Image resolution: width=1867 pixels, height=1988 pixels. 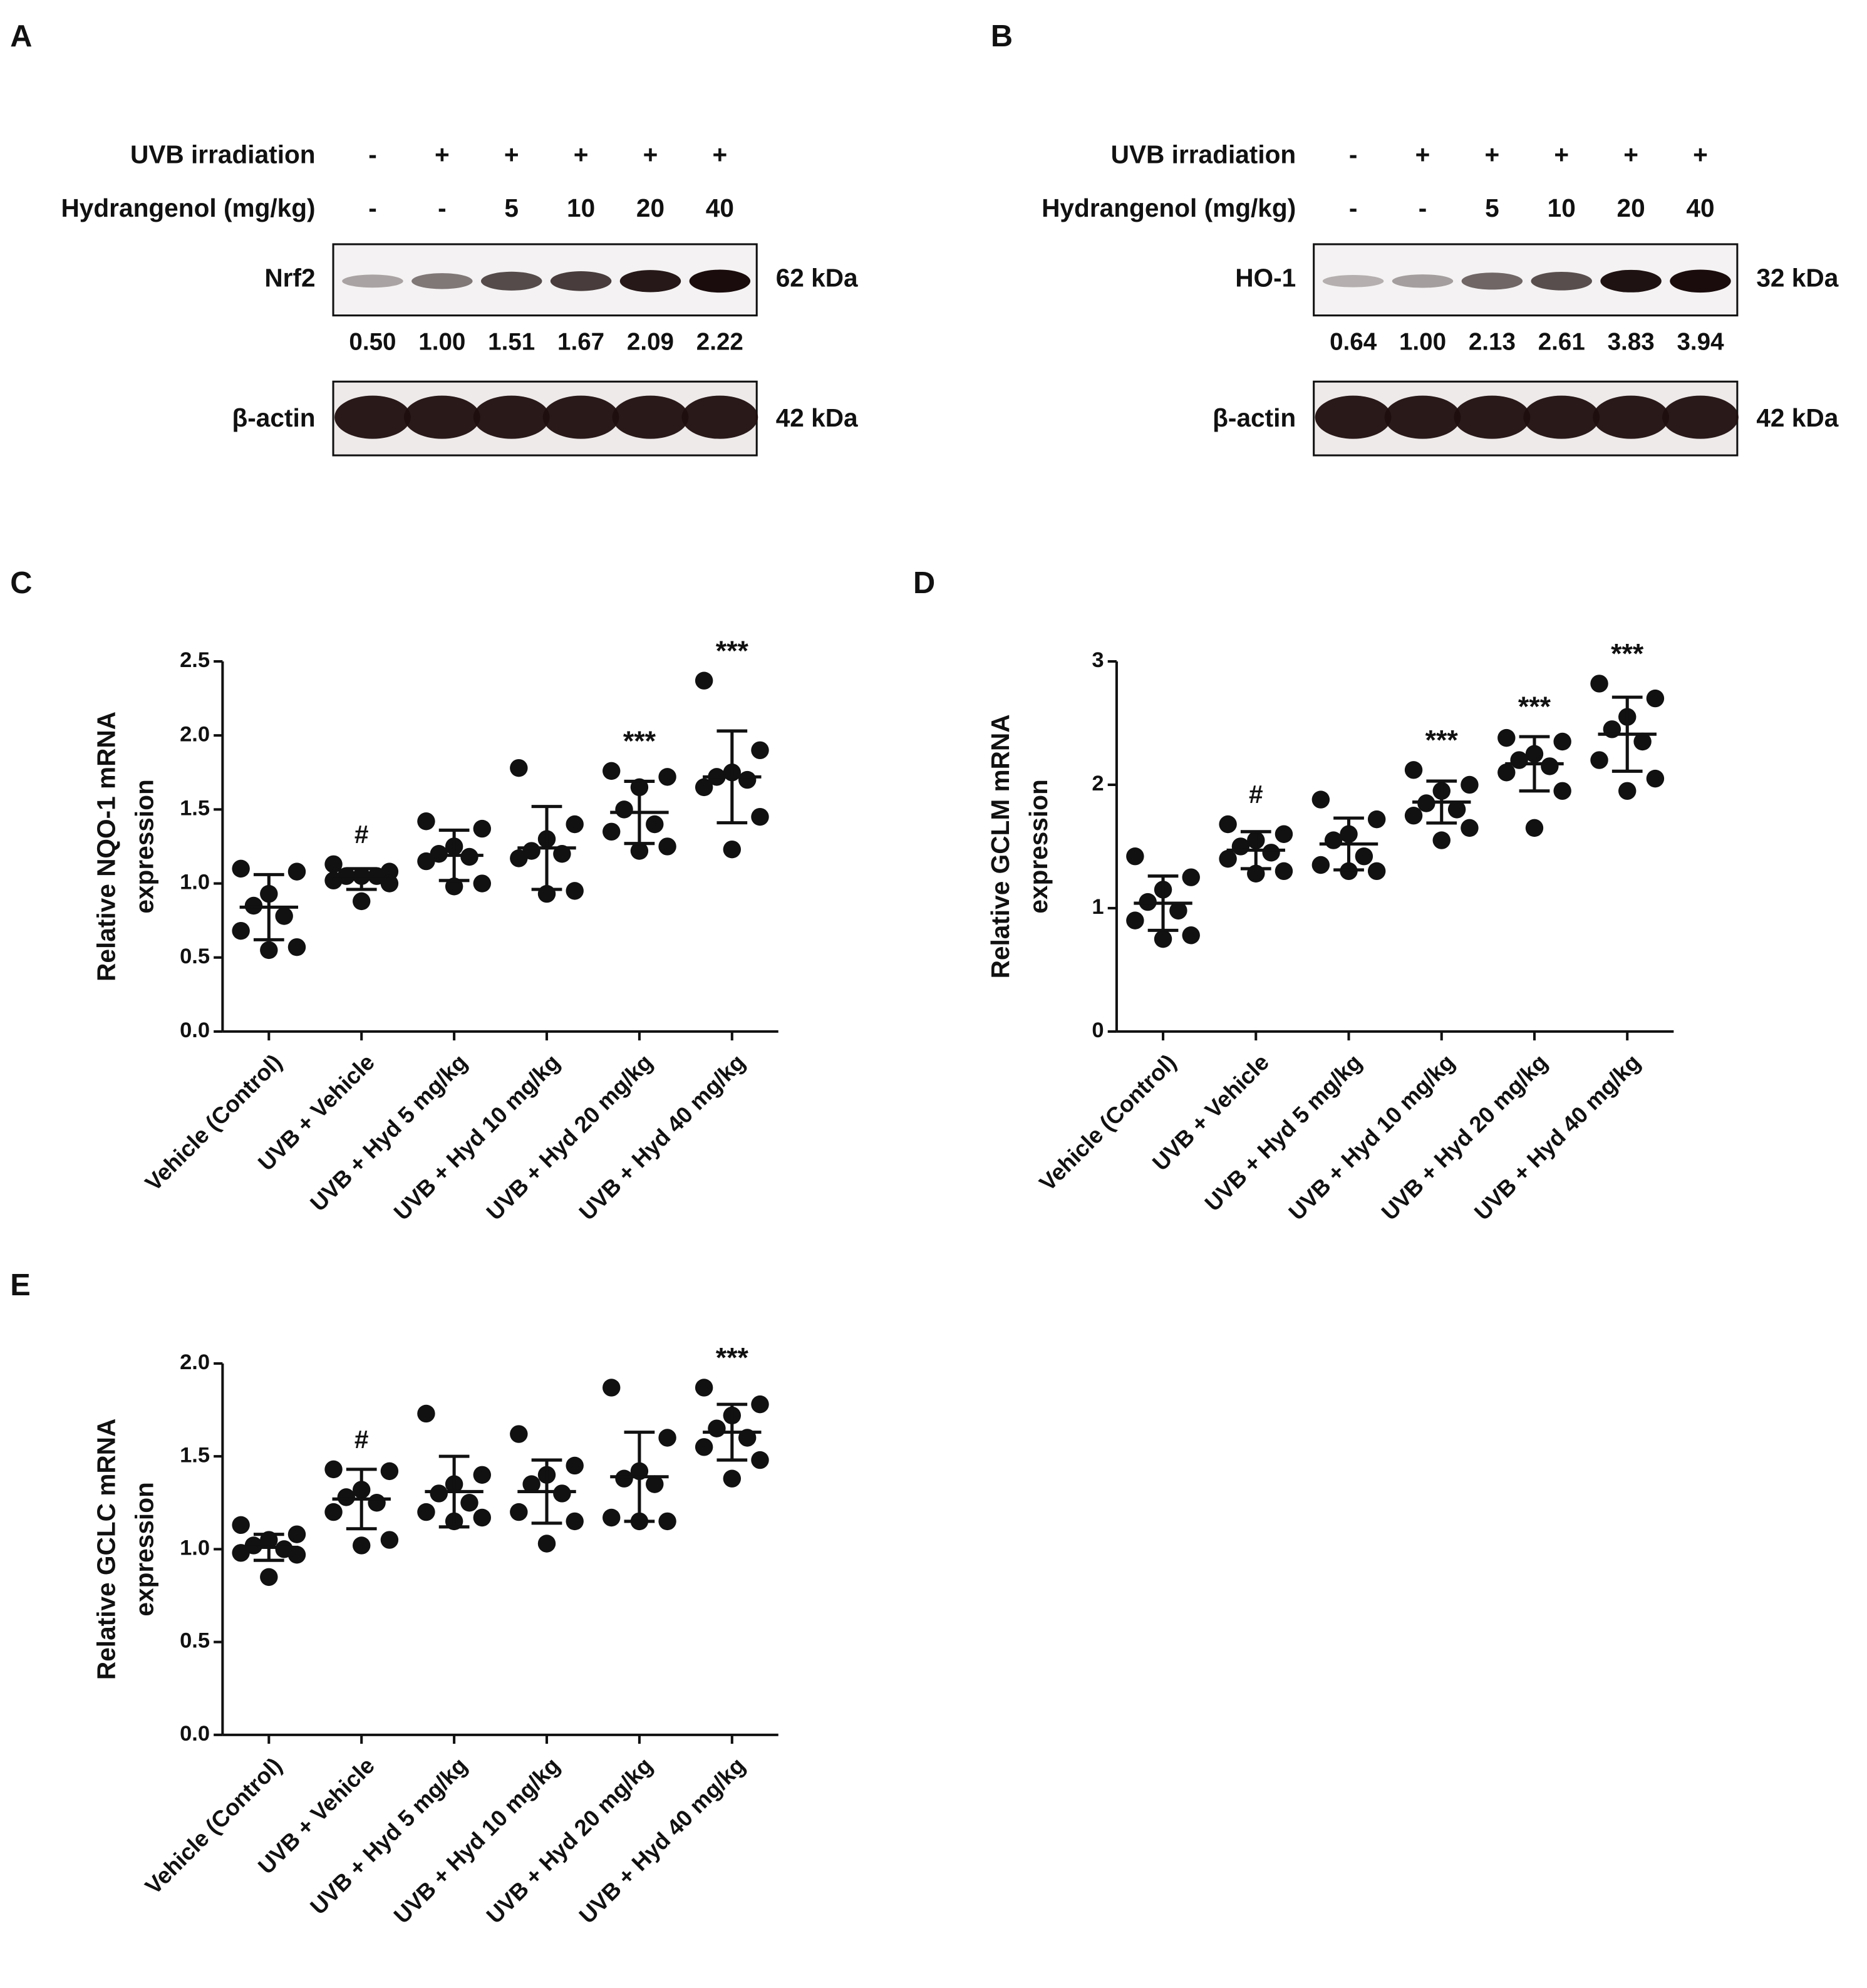 I want to click on x-tick-label: UVB + Hyd 40 mg/kg, so click(x=662, y=1840).